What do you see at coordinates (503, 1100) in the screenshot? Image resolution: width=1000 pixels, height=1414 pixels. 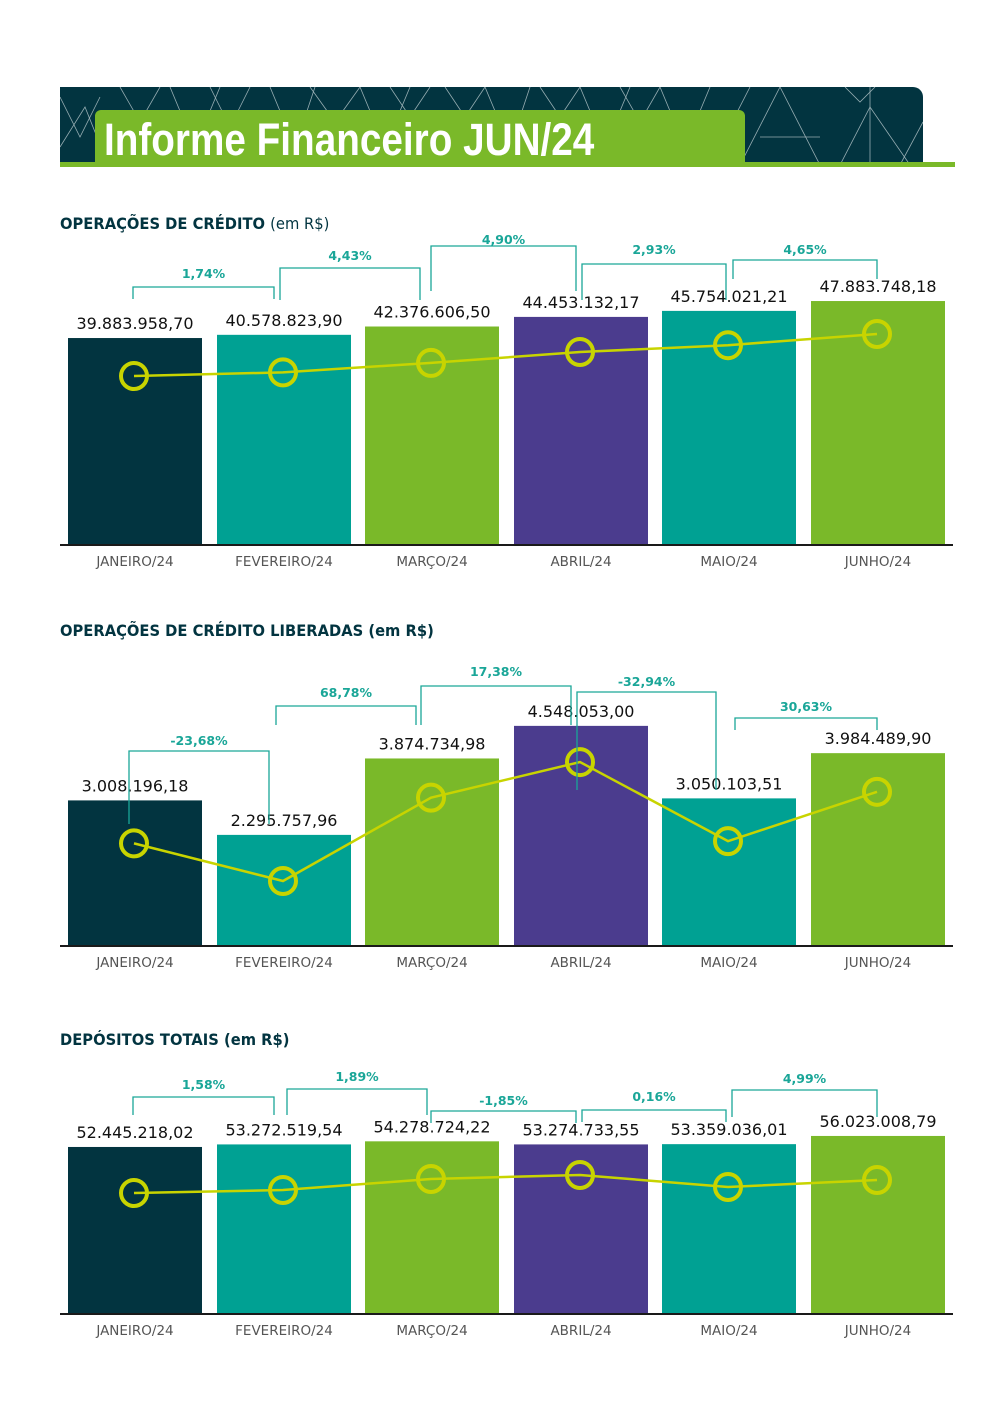 I see `change-label: -1,85%` at bounding box center [503, 1100].